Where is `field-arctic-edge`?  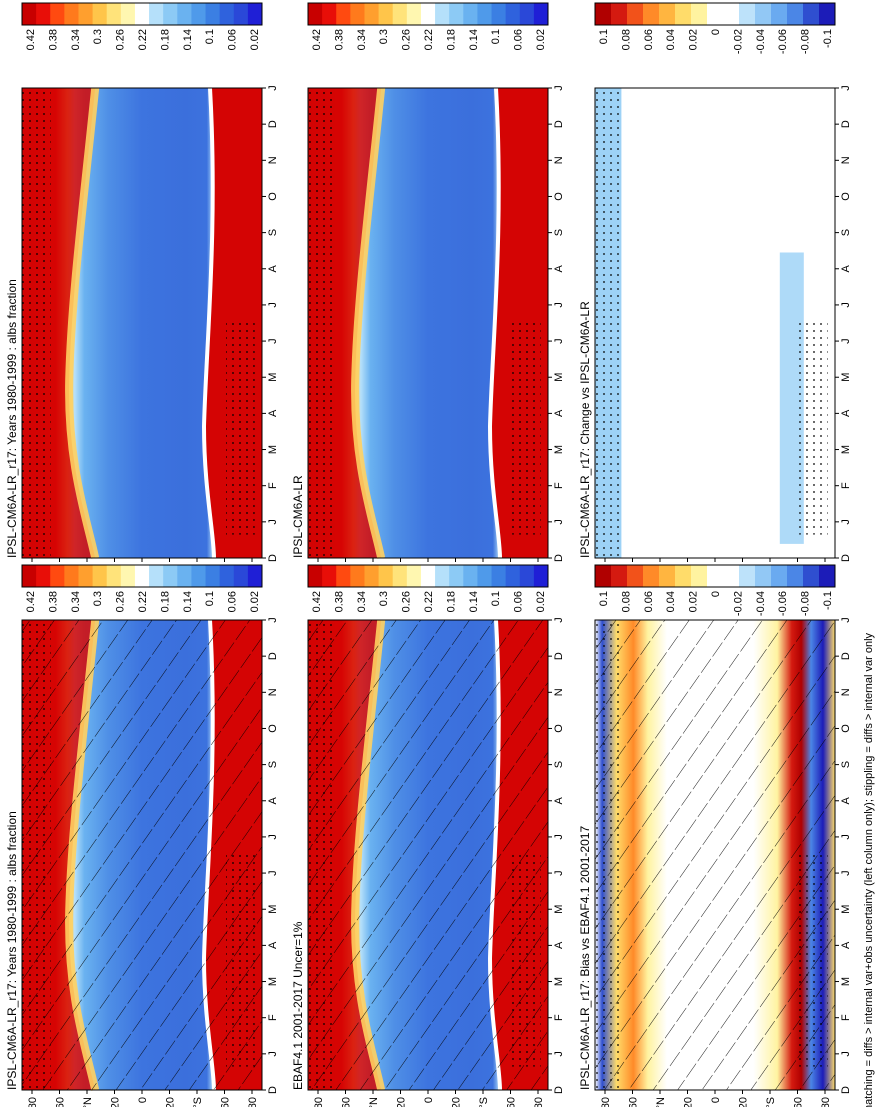 field-arctic-edge is located at coordinates (368, 323).